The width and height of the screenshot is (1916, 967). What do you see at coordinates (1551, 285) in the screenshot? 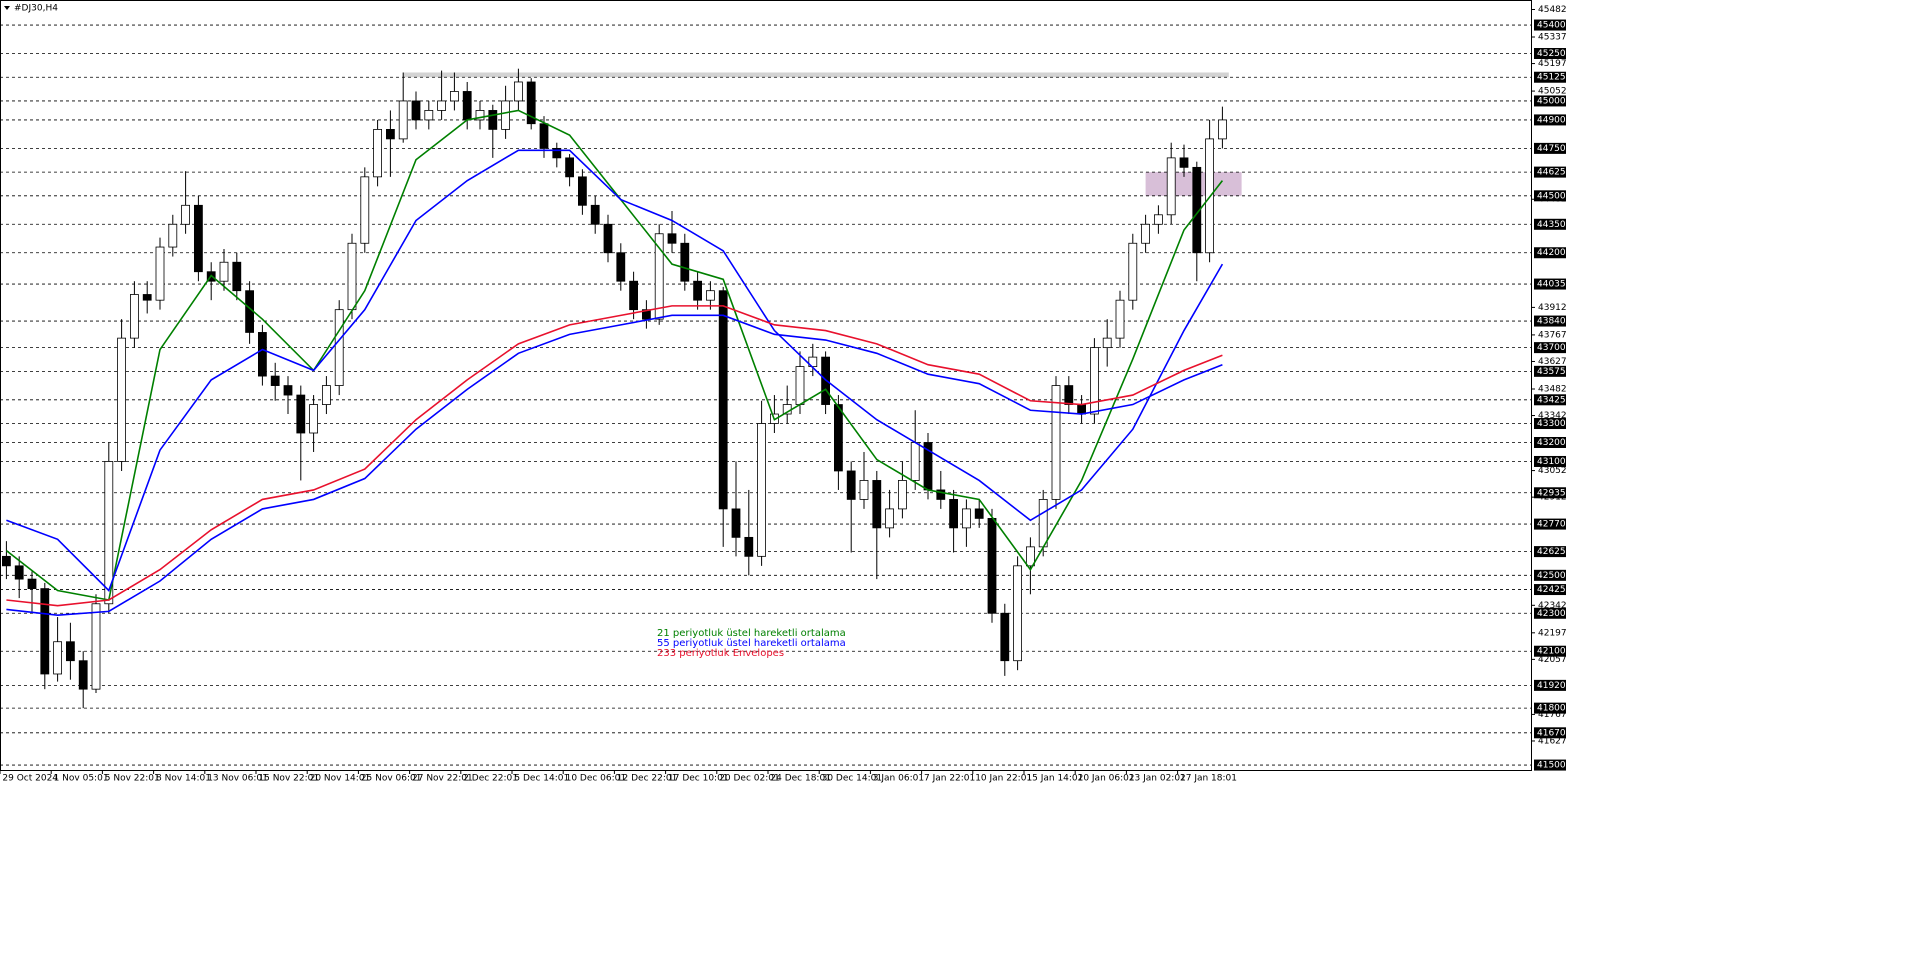
I see `level-label: 44035` at bounding box center [1551, 285].